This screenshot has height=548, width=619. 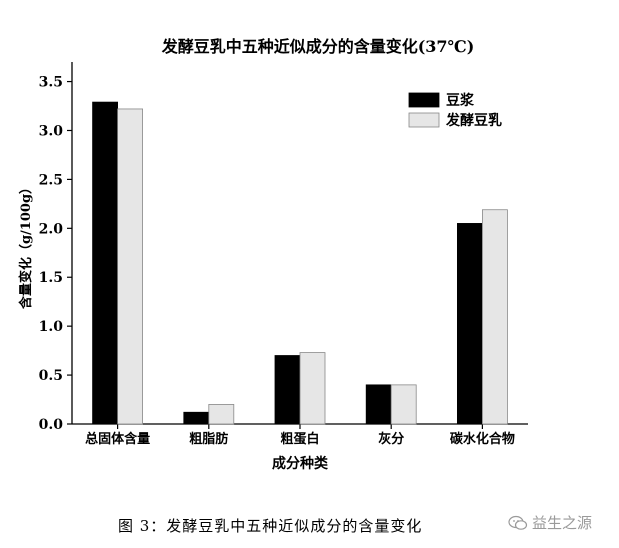 I want to click on y-tick-label: 3.0, so click(x=51, y=131).